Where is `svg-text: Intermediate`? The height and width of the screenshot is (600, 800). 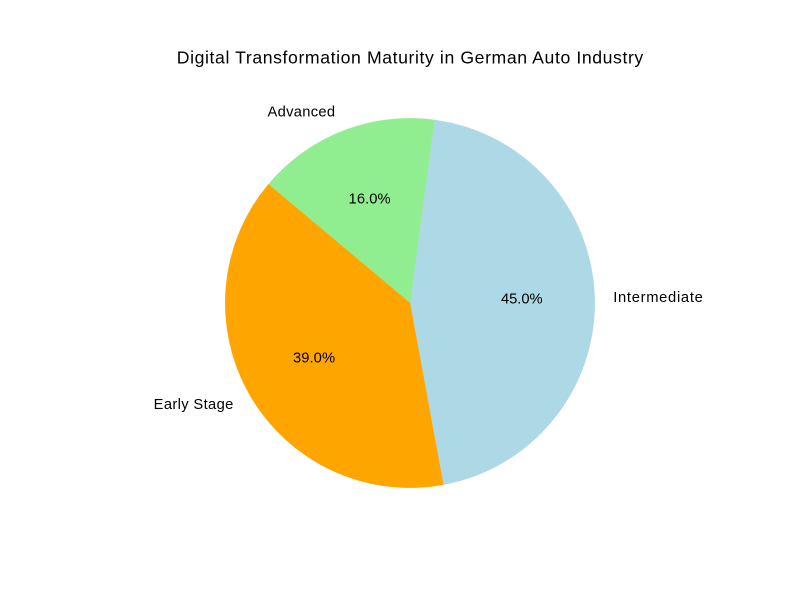
svg-text: Intermediate is located at coordinates (658, 298).